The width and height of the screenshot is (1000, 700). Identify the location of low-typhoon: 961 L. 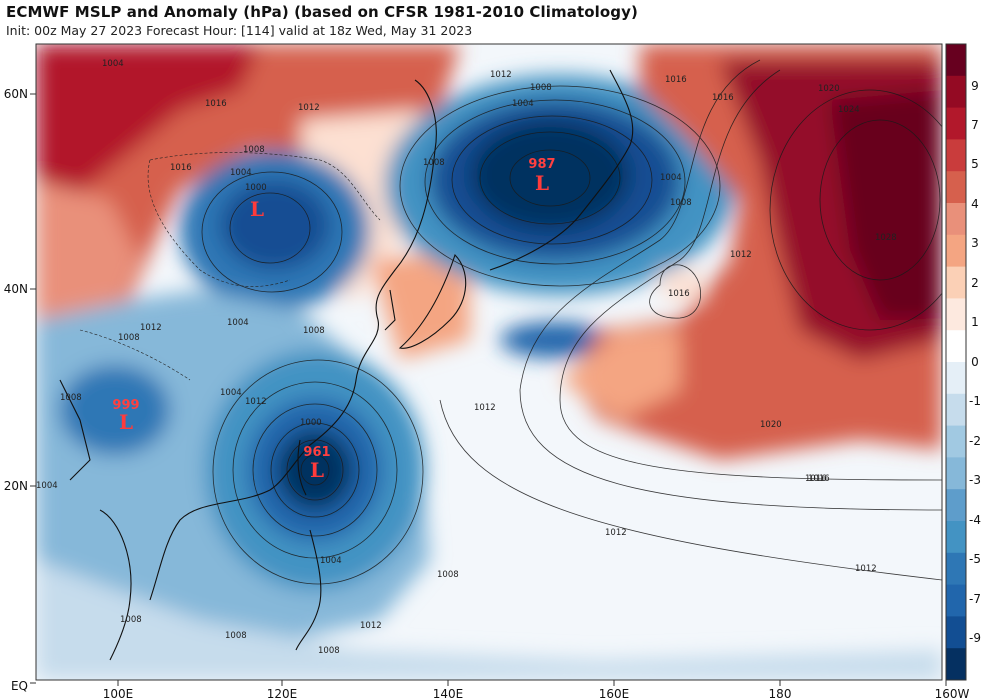
(316, 463).